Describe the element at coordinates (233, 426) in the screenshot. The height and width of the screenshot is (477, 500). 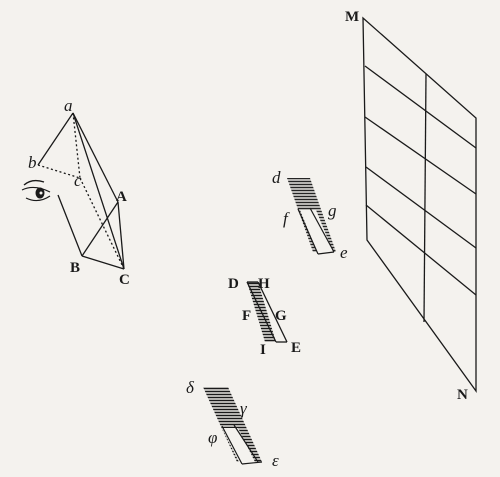
I see `hatched-bar-greek` at that location.